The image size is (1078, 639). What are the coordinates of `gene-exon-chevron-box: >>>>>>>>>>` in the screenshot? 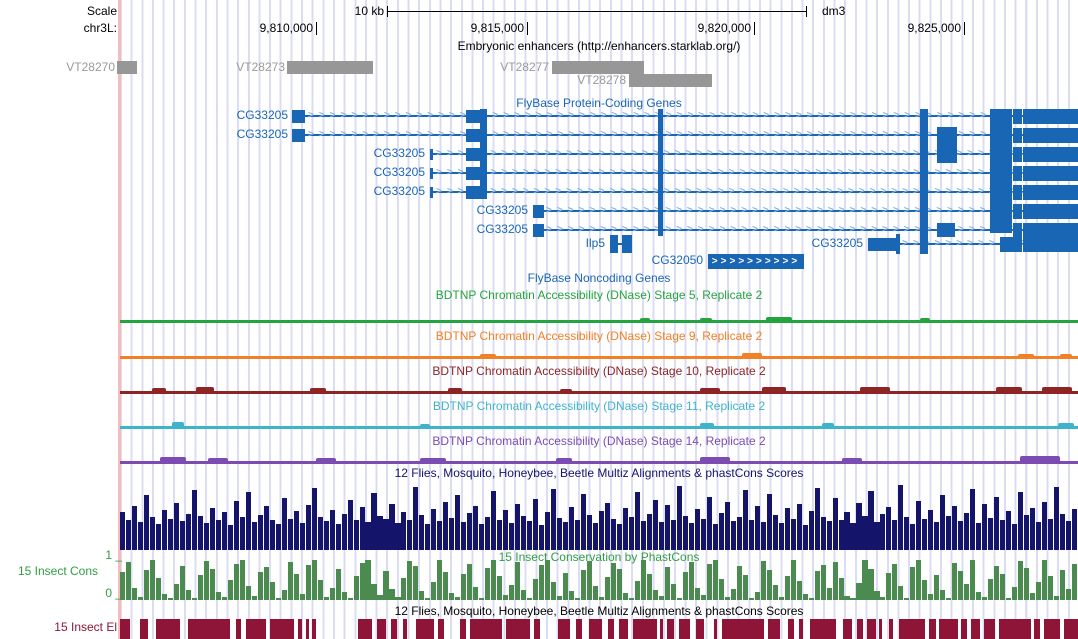 It's located at (756, 261).